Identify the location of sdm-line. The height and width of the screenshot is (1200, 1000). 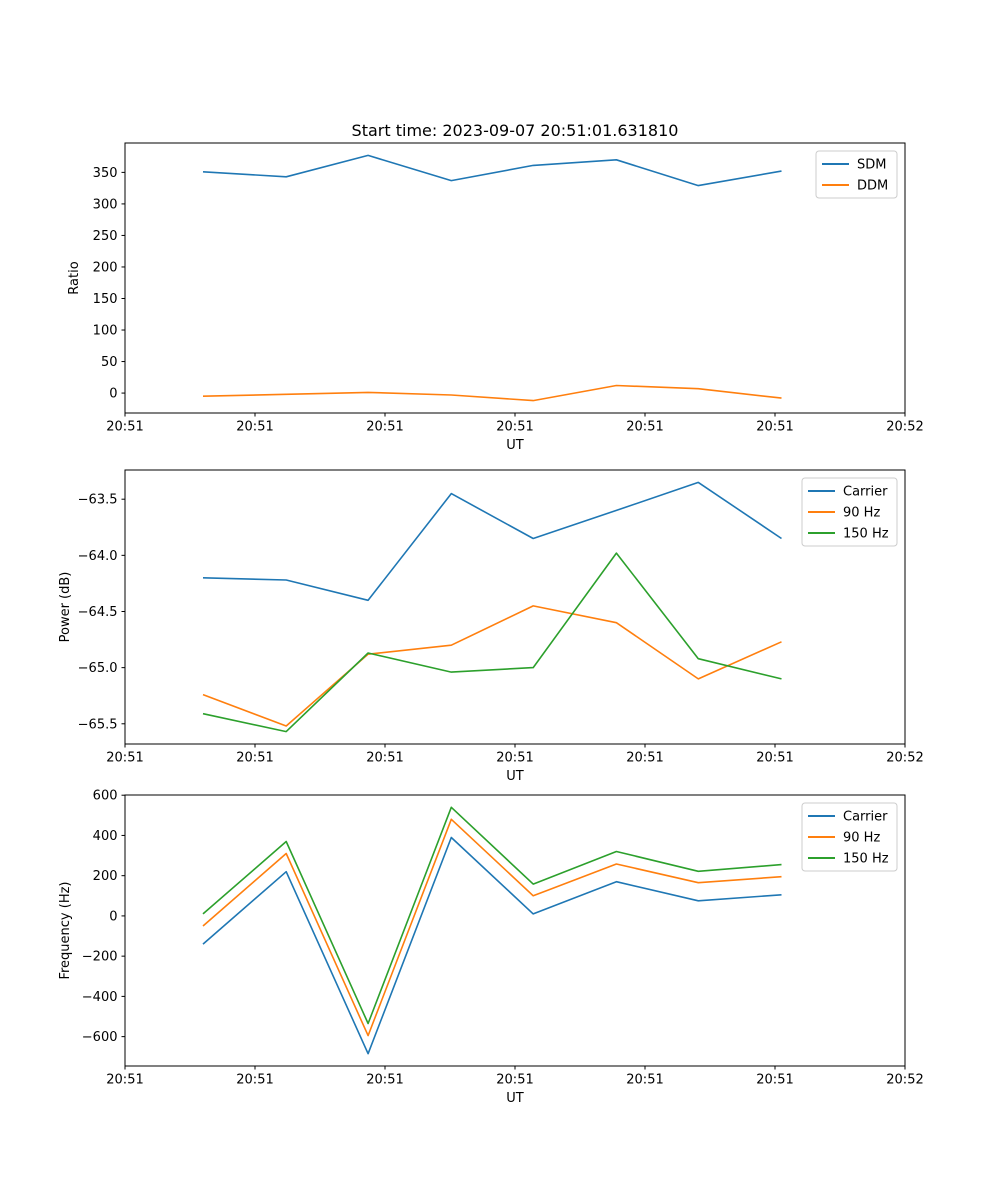
(492, 170).